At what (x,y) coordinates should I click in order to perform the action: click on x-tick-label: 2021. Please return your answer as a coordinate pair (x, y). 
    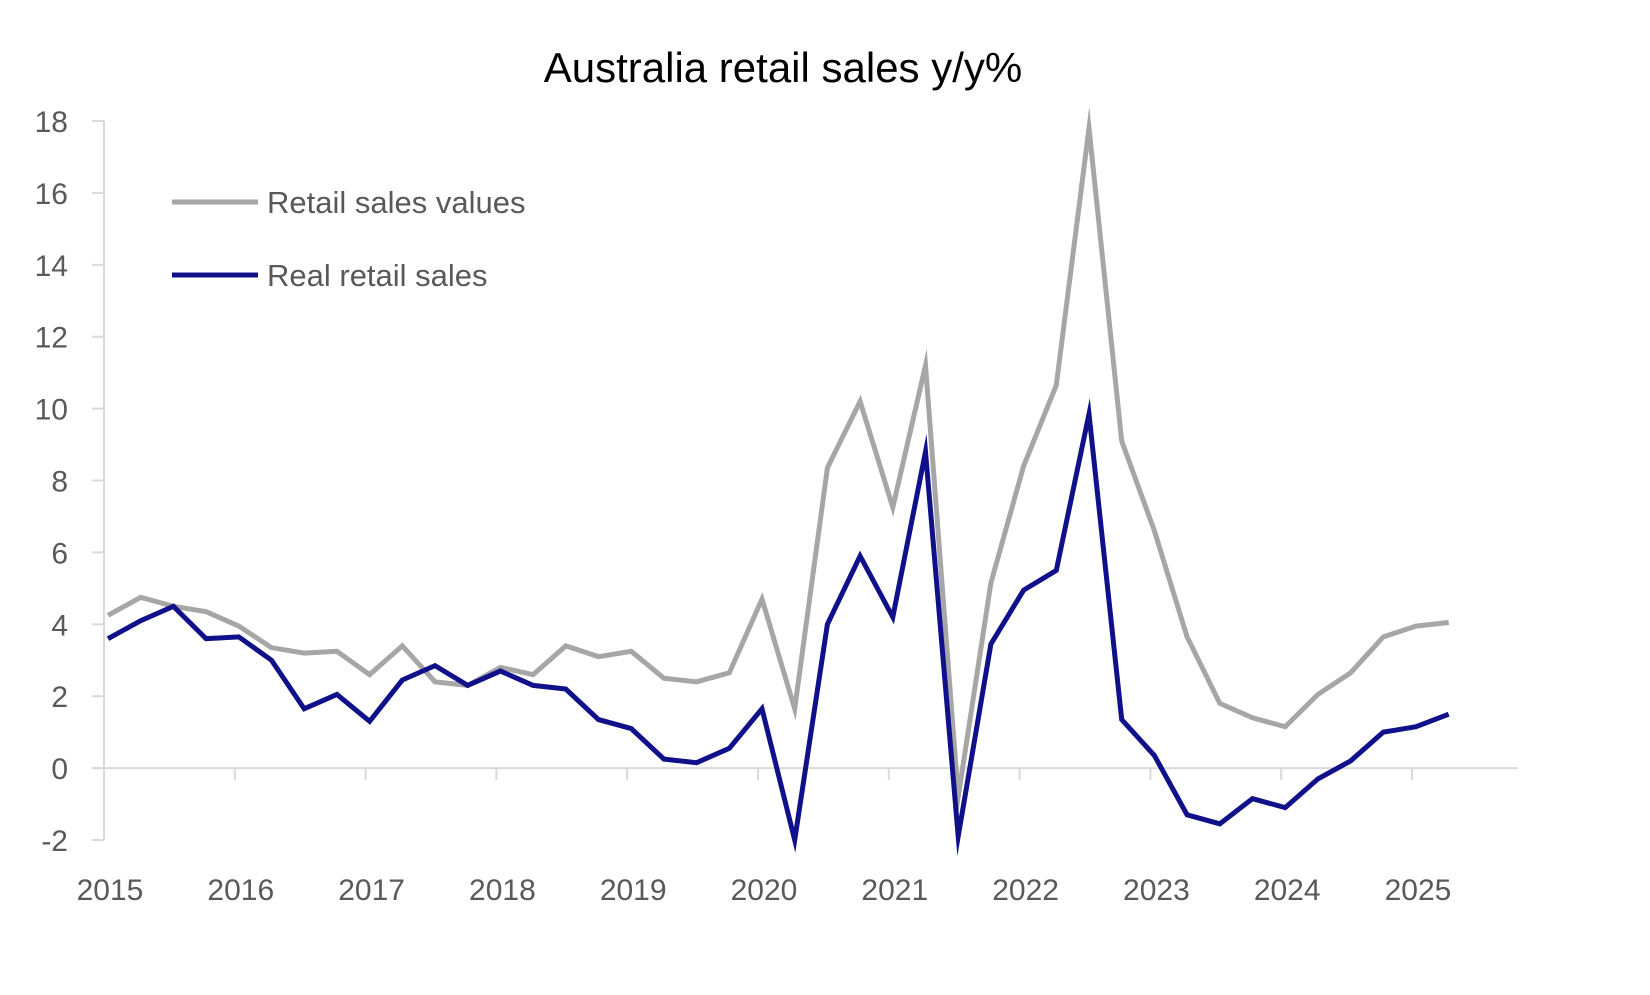
    Looking at the image, I should click on (894, 890).